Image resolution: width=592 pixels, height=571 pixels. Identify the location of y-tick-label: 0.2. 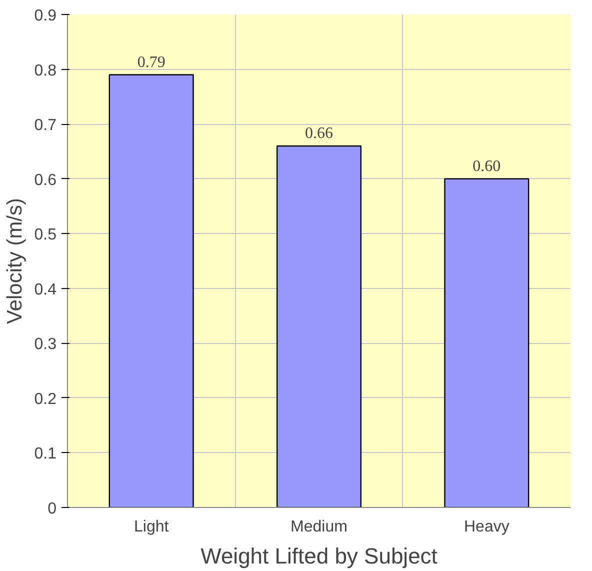
(45, 399).